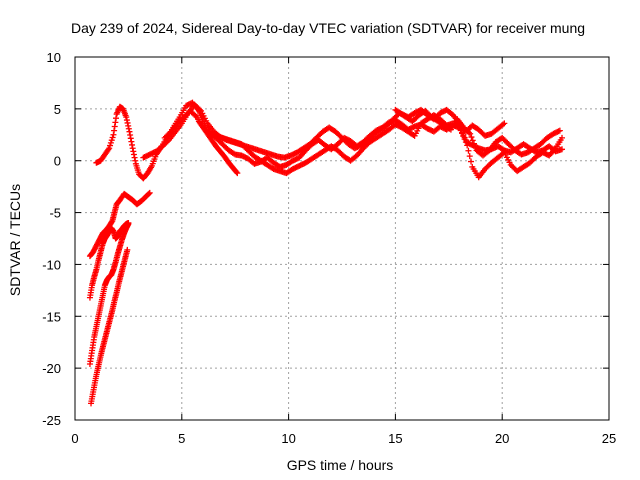 This screenshot has height=480, width=640. What do you see at coordinates (340, 465) in the screenshot?
I see `x-axis-label: GPS time / hours` at bounding box center [340, 465].